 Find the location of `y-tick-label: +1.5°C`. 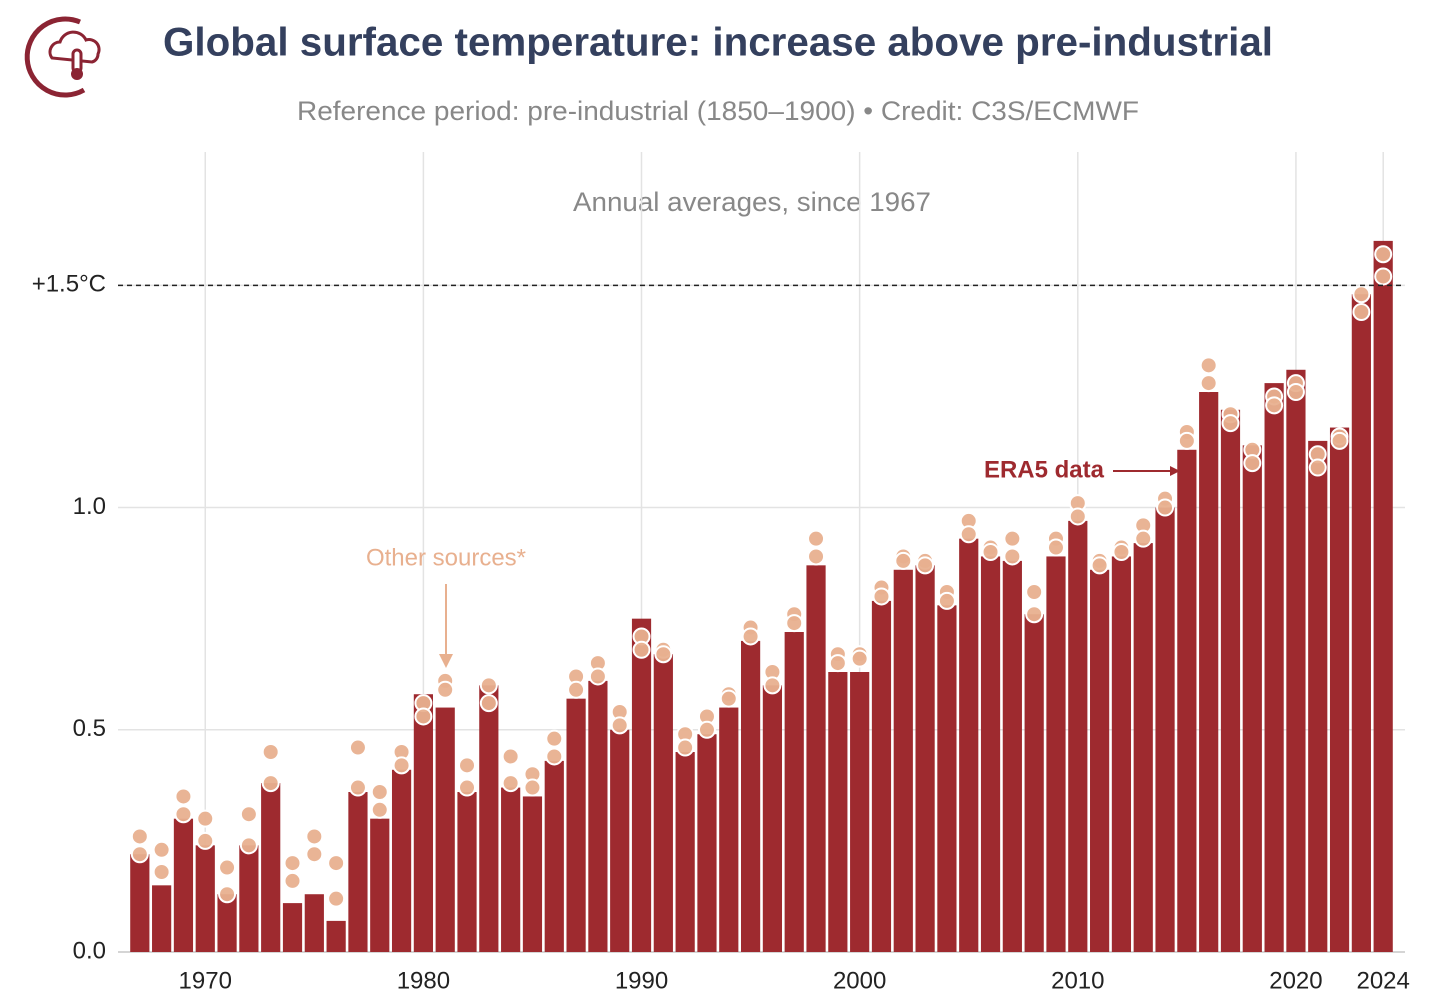

y-tick-label: +1.5°C is located at coordinates (69, 284).